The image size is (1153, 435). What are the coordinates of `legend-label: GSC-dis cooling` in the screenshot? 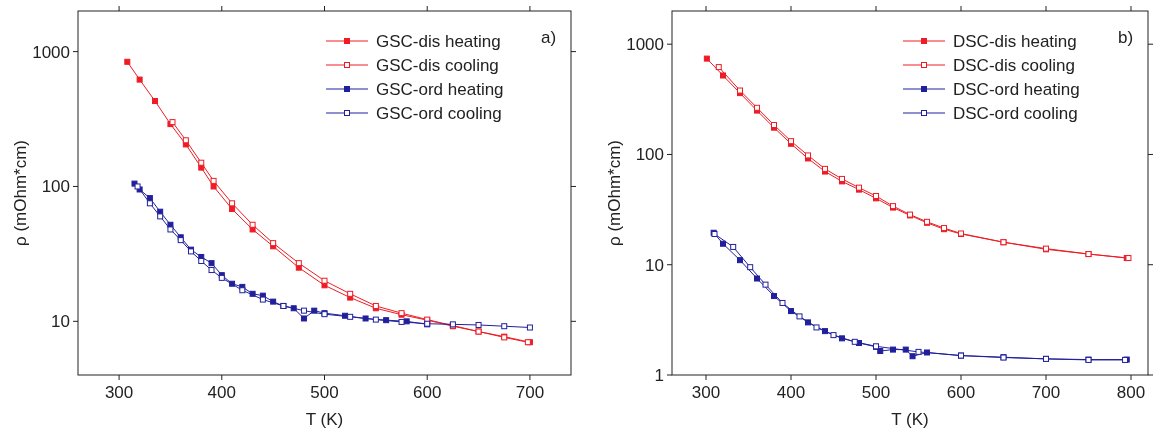 It's located at (437, 65).